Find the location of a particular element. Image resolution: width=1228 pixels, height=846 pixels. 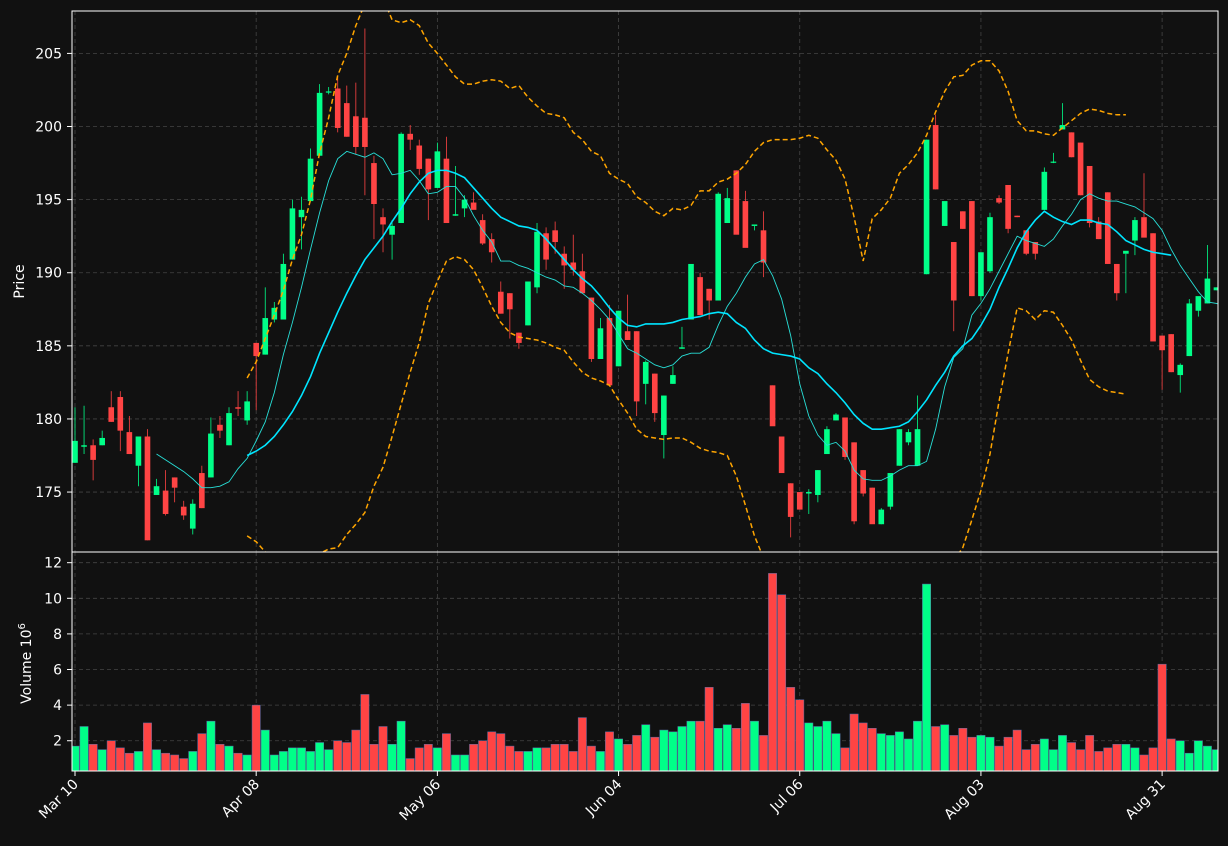

volume-exponent: 6 is located at coordinates (22, 626).